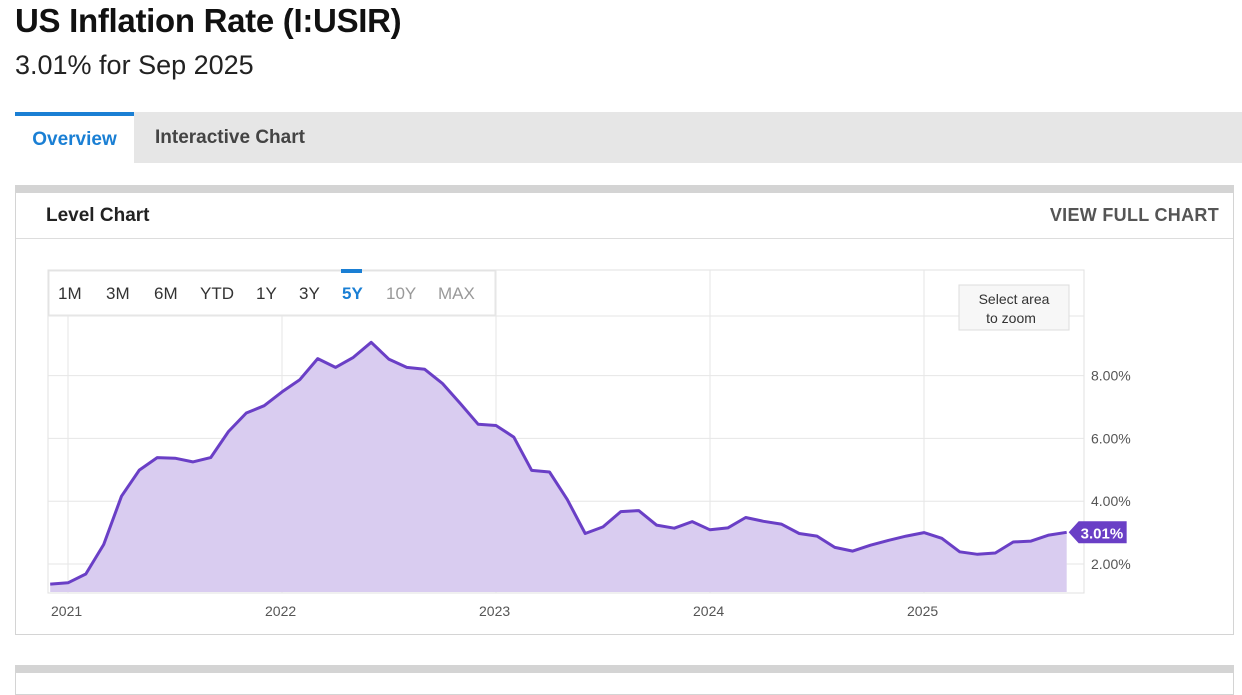  What do you see at coordinates (118, 293) in the screenshot?
I see `range-button-3m: 3M` at bounding box center [118, 293].